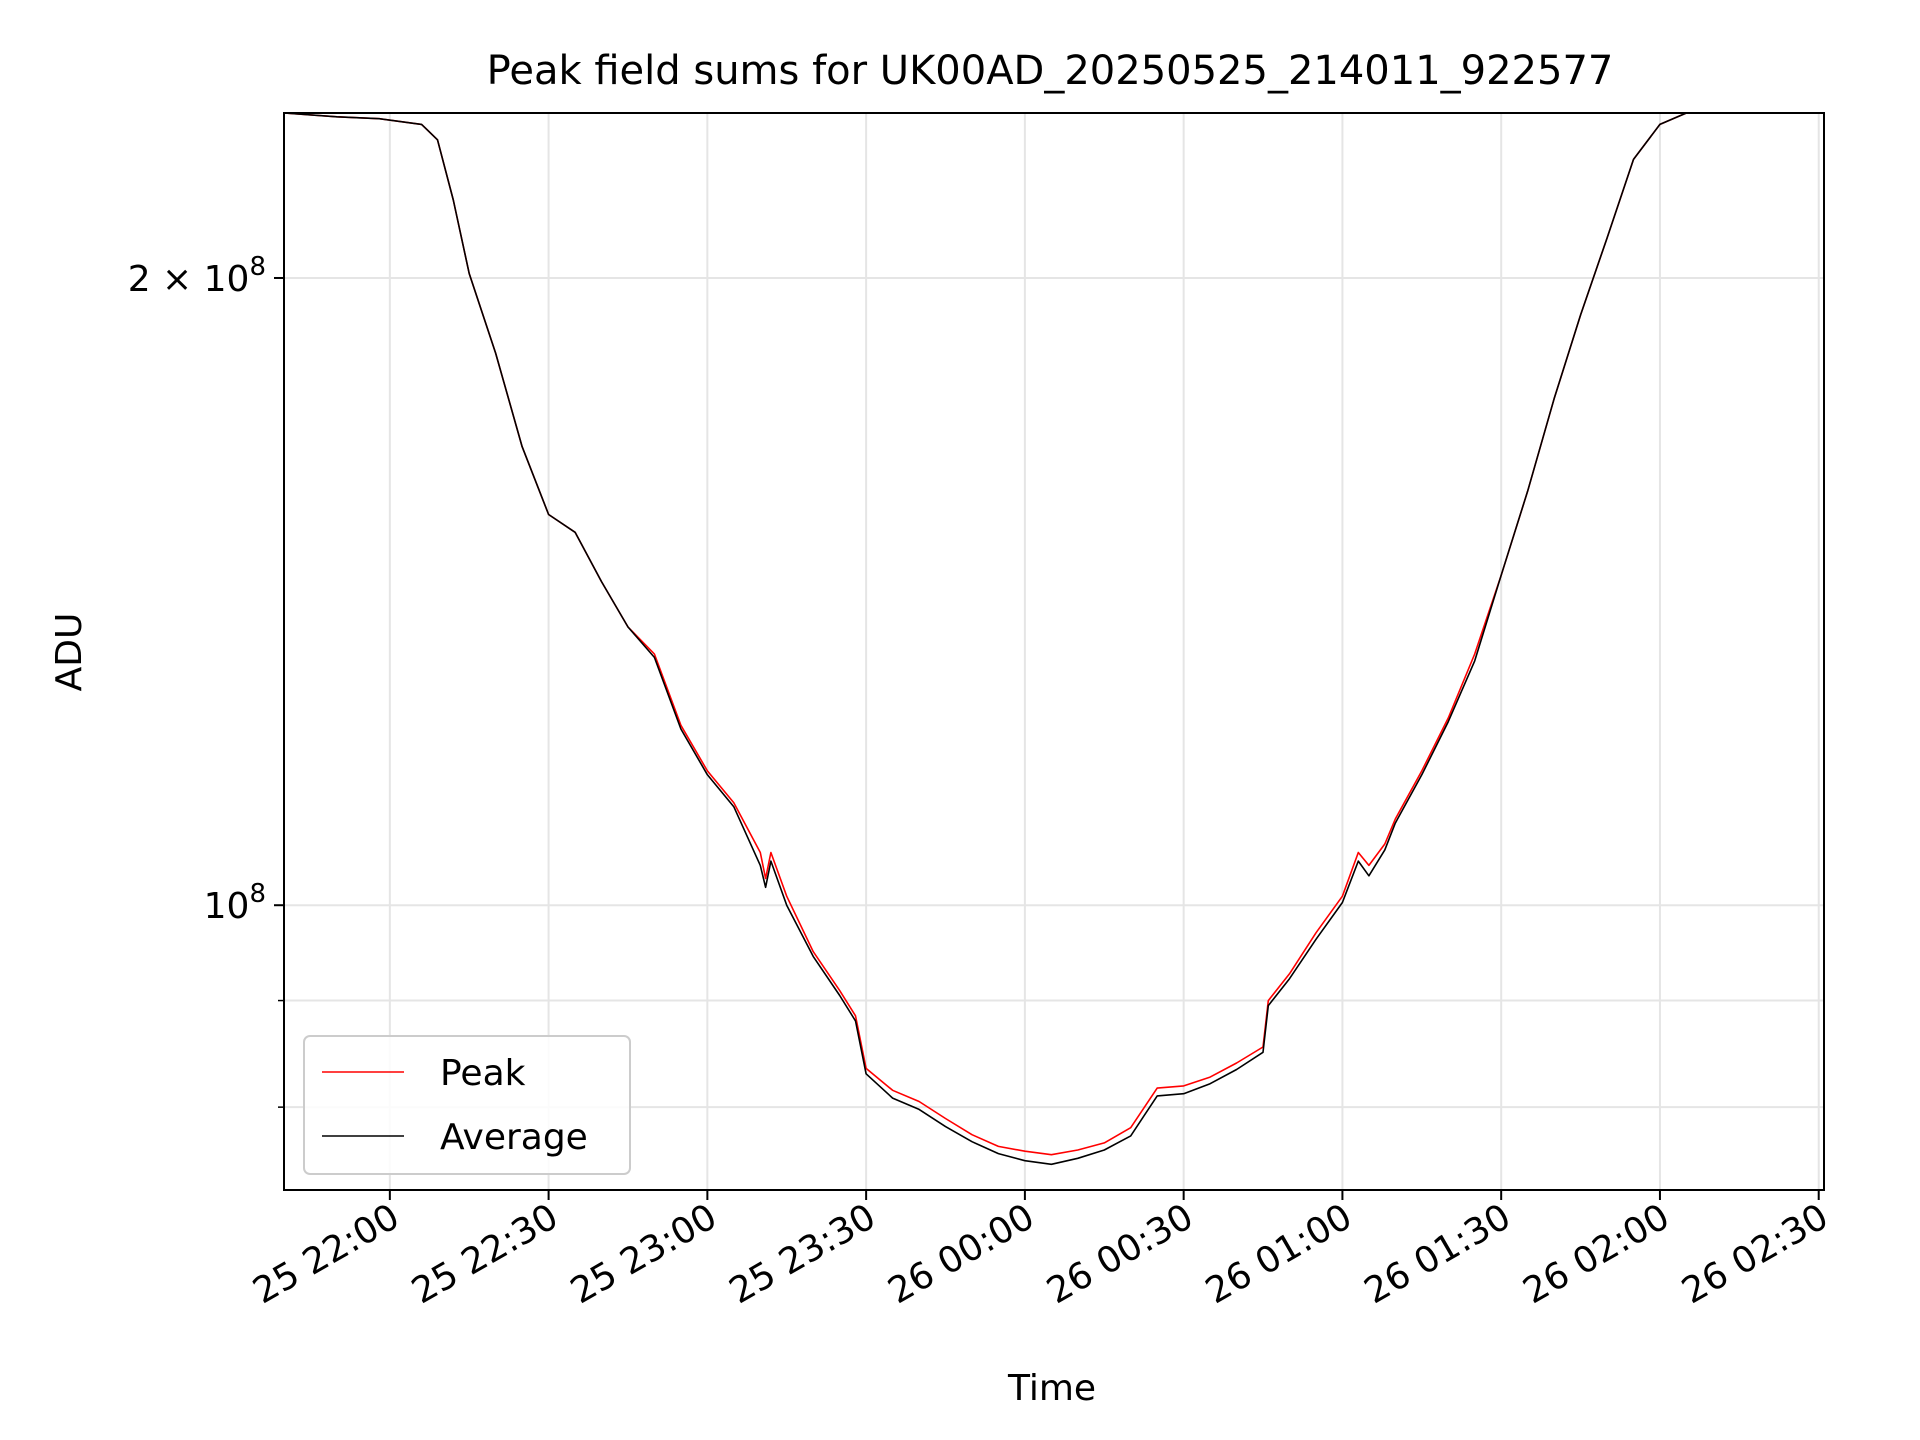  Describe the element at coordinates (1051, 1388) in the screenshot. I see `x-axis-label: Time` at that location.